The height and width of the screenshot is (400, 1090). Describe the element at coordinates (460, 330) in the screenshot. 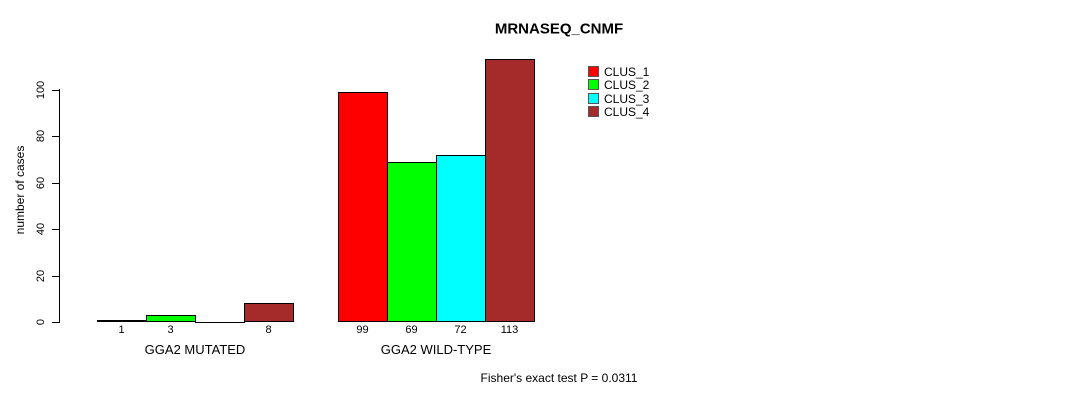

I see `bar-value-label: 72` at that location.